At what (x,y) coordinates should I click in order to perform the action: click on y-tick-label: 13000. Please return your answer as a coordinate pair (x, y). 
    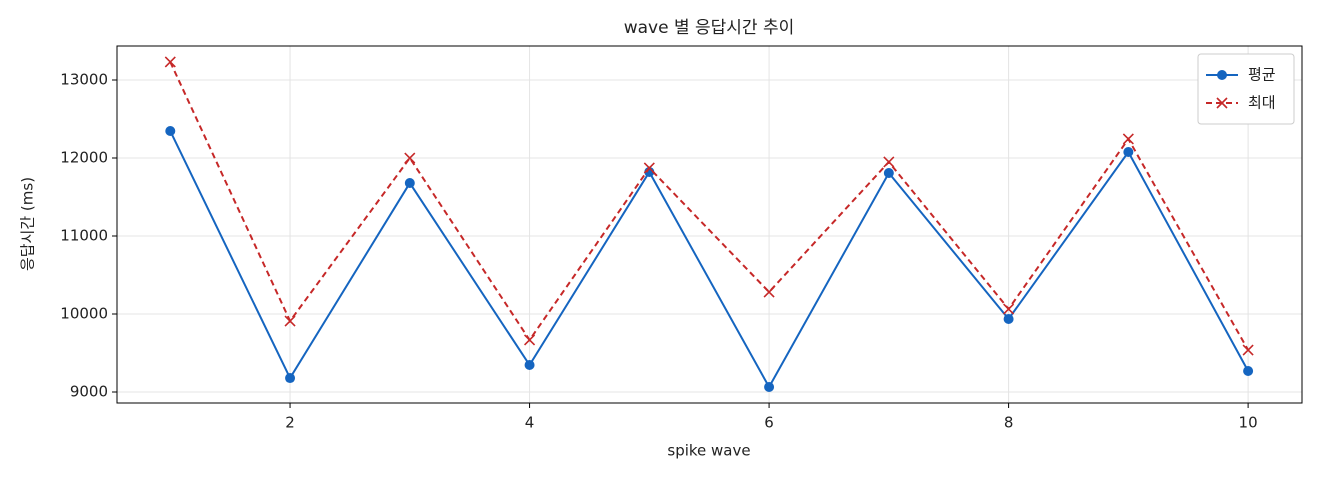
    Looking at the image, I should click on (84, 80).